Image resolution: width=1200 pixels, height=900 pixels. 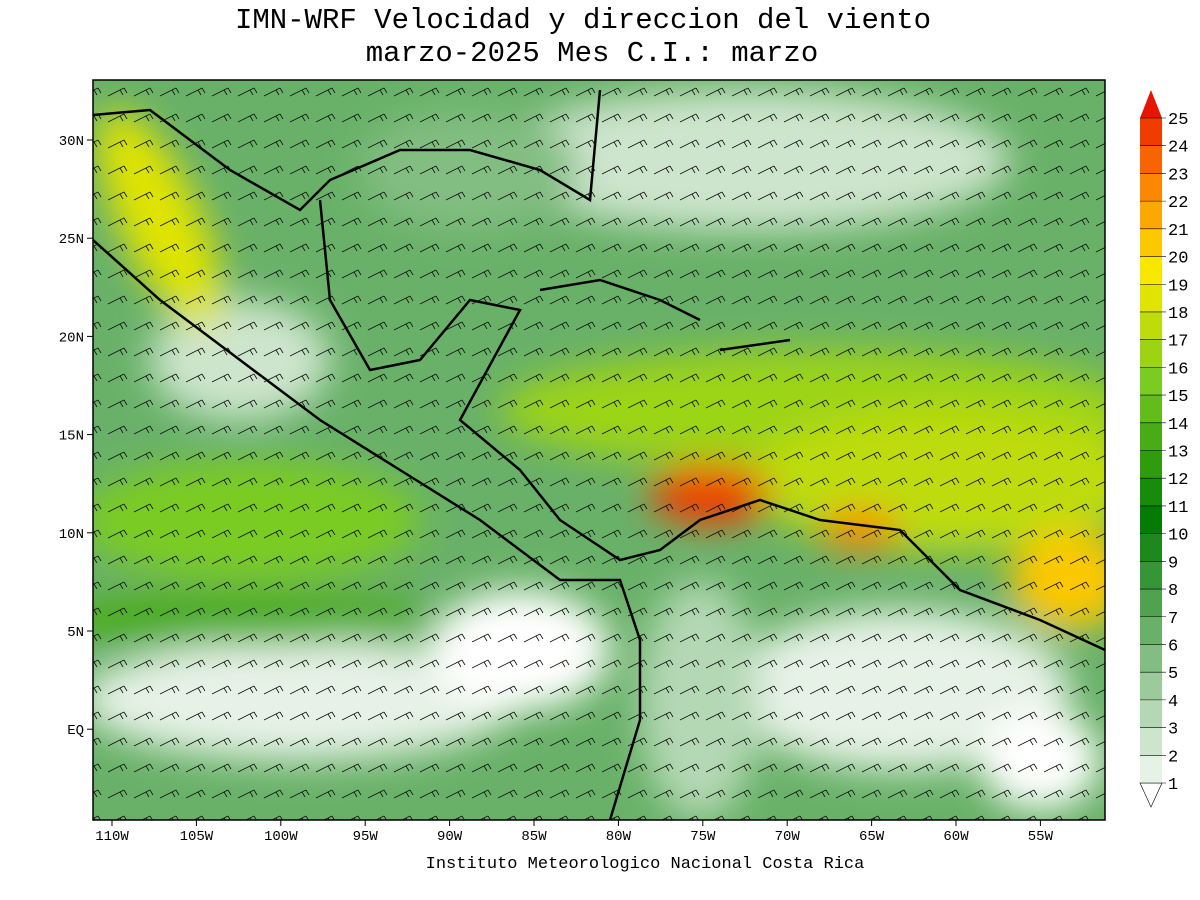 What do you see at coordinates (1178, 508) in the screenshot?
I see `colorbar-label: 11` at bounding box center [1178, 508].